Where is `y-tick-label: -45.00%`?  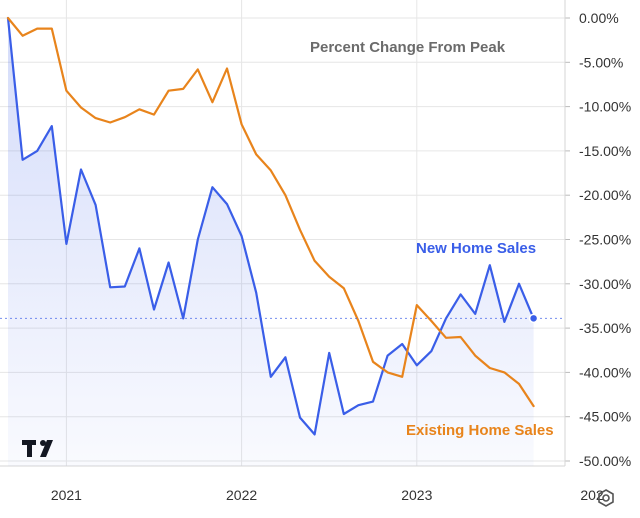 y-tick-label: -45.00% is located at coordinates (605, 417).